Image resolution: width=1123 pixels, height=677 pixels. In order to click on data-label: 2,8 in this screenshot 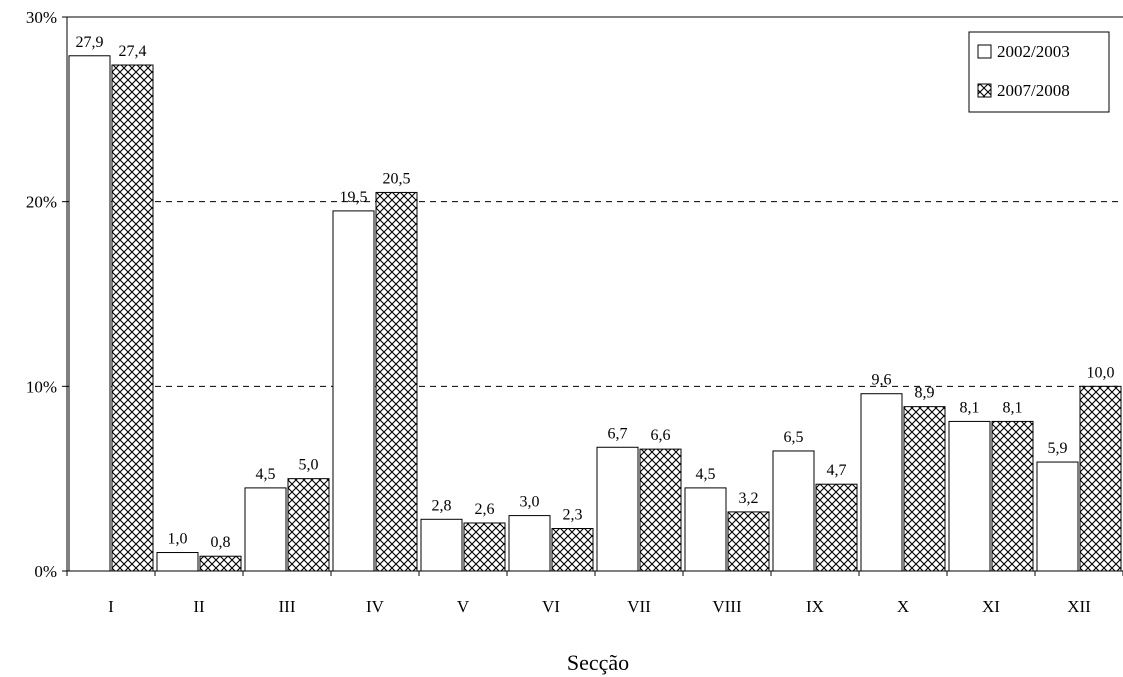, I will do `click(442, 505)`.